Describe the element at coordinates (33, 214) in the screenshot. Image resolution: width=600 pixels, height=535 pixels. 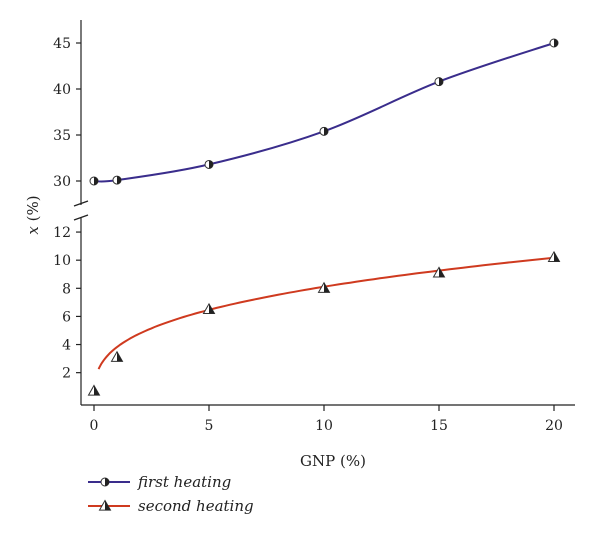
I see `y-axis-label: x (%)` at that location.